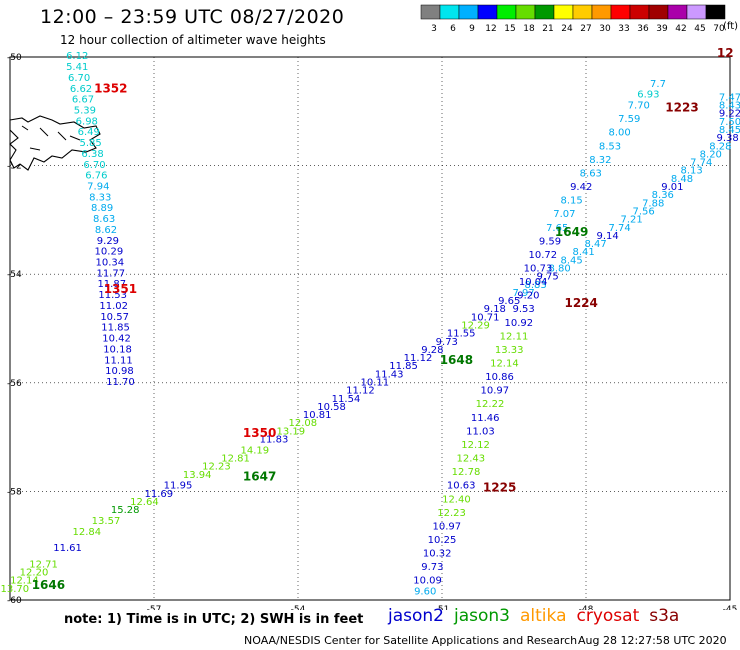 This screenshot has height=650, width=740. Describe the element at coordinates (586, 607) in the screenshot. I see `x-tick-label: -48` at that location.